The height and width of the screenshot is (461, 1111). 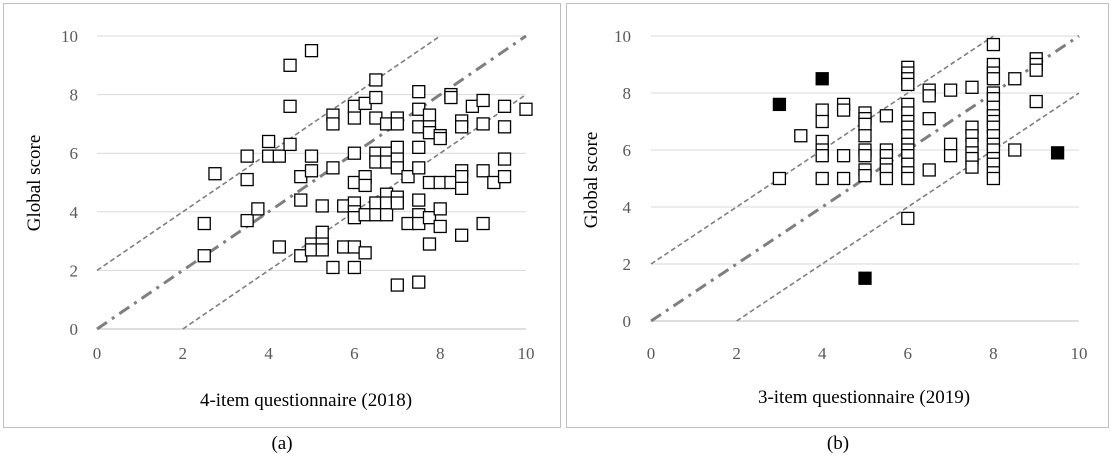 I want to click on panel-caption: (b), so click(x=838, y=443).